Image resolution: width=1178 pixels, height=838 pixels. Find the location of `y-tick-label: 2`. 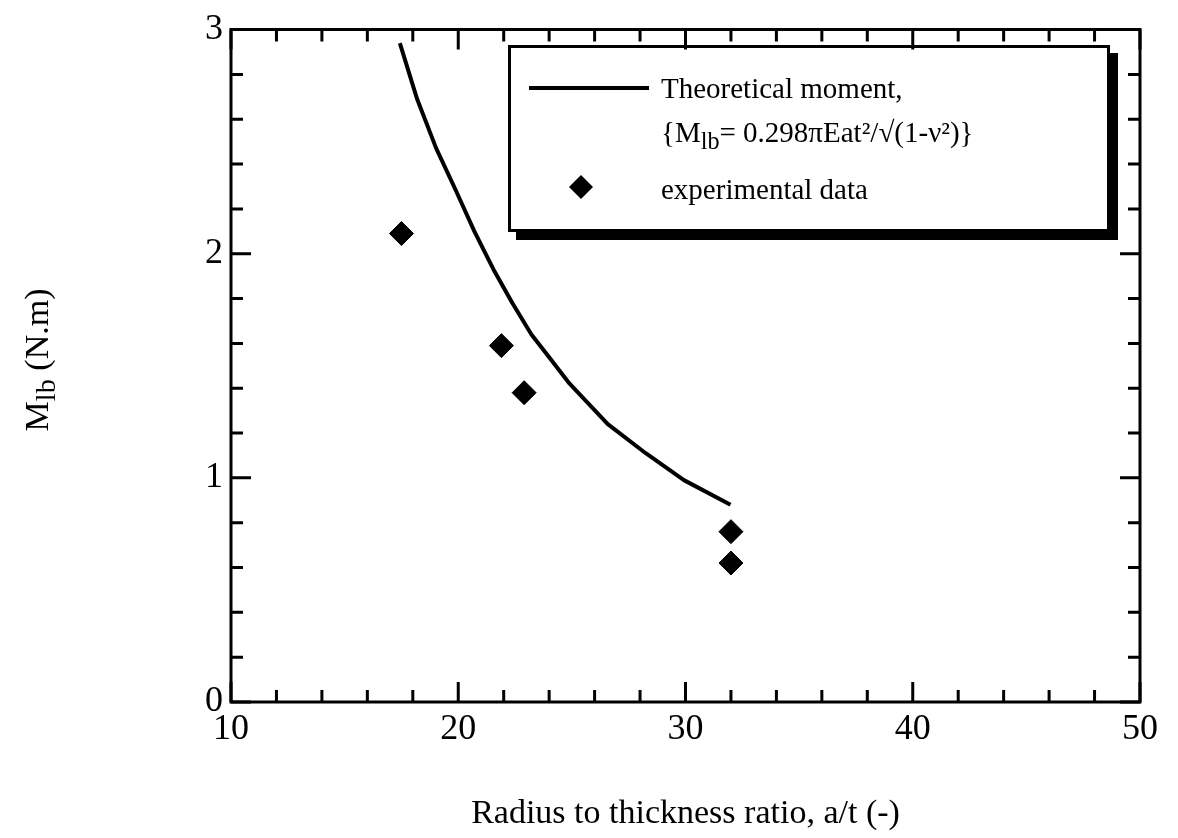

y-tick-label: 2 is located at coordinates (214, 251).